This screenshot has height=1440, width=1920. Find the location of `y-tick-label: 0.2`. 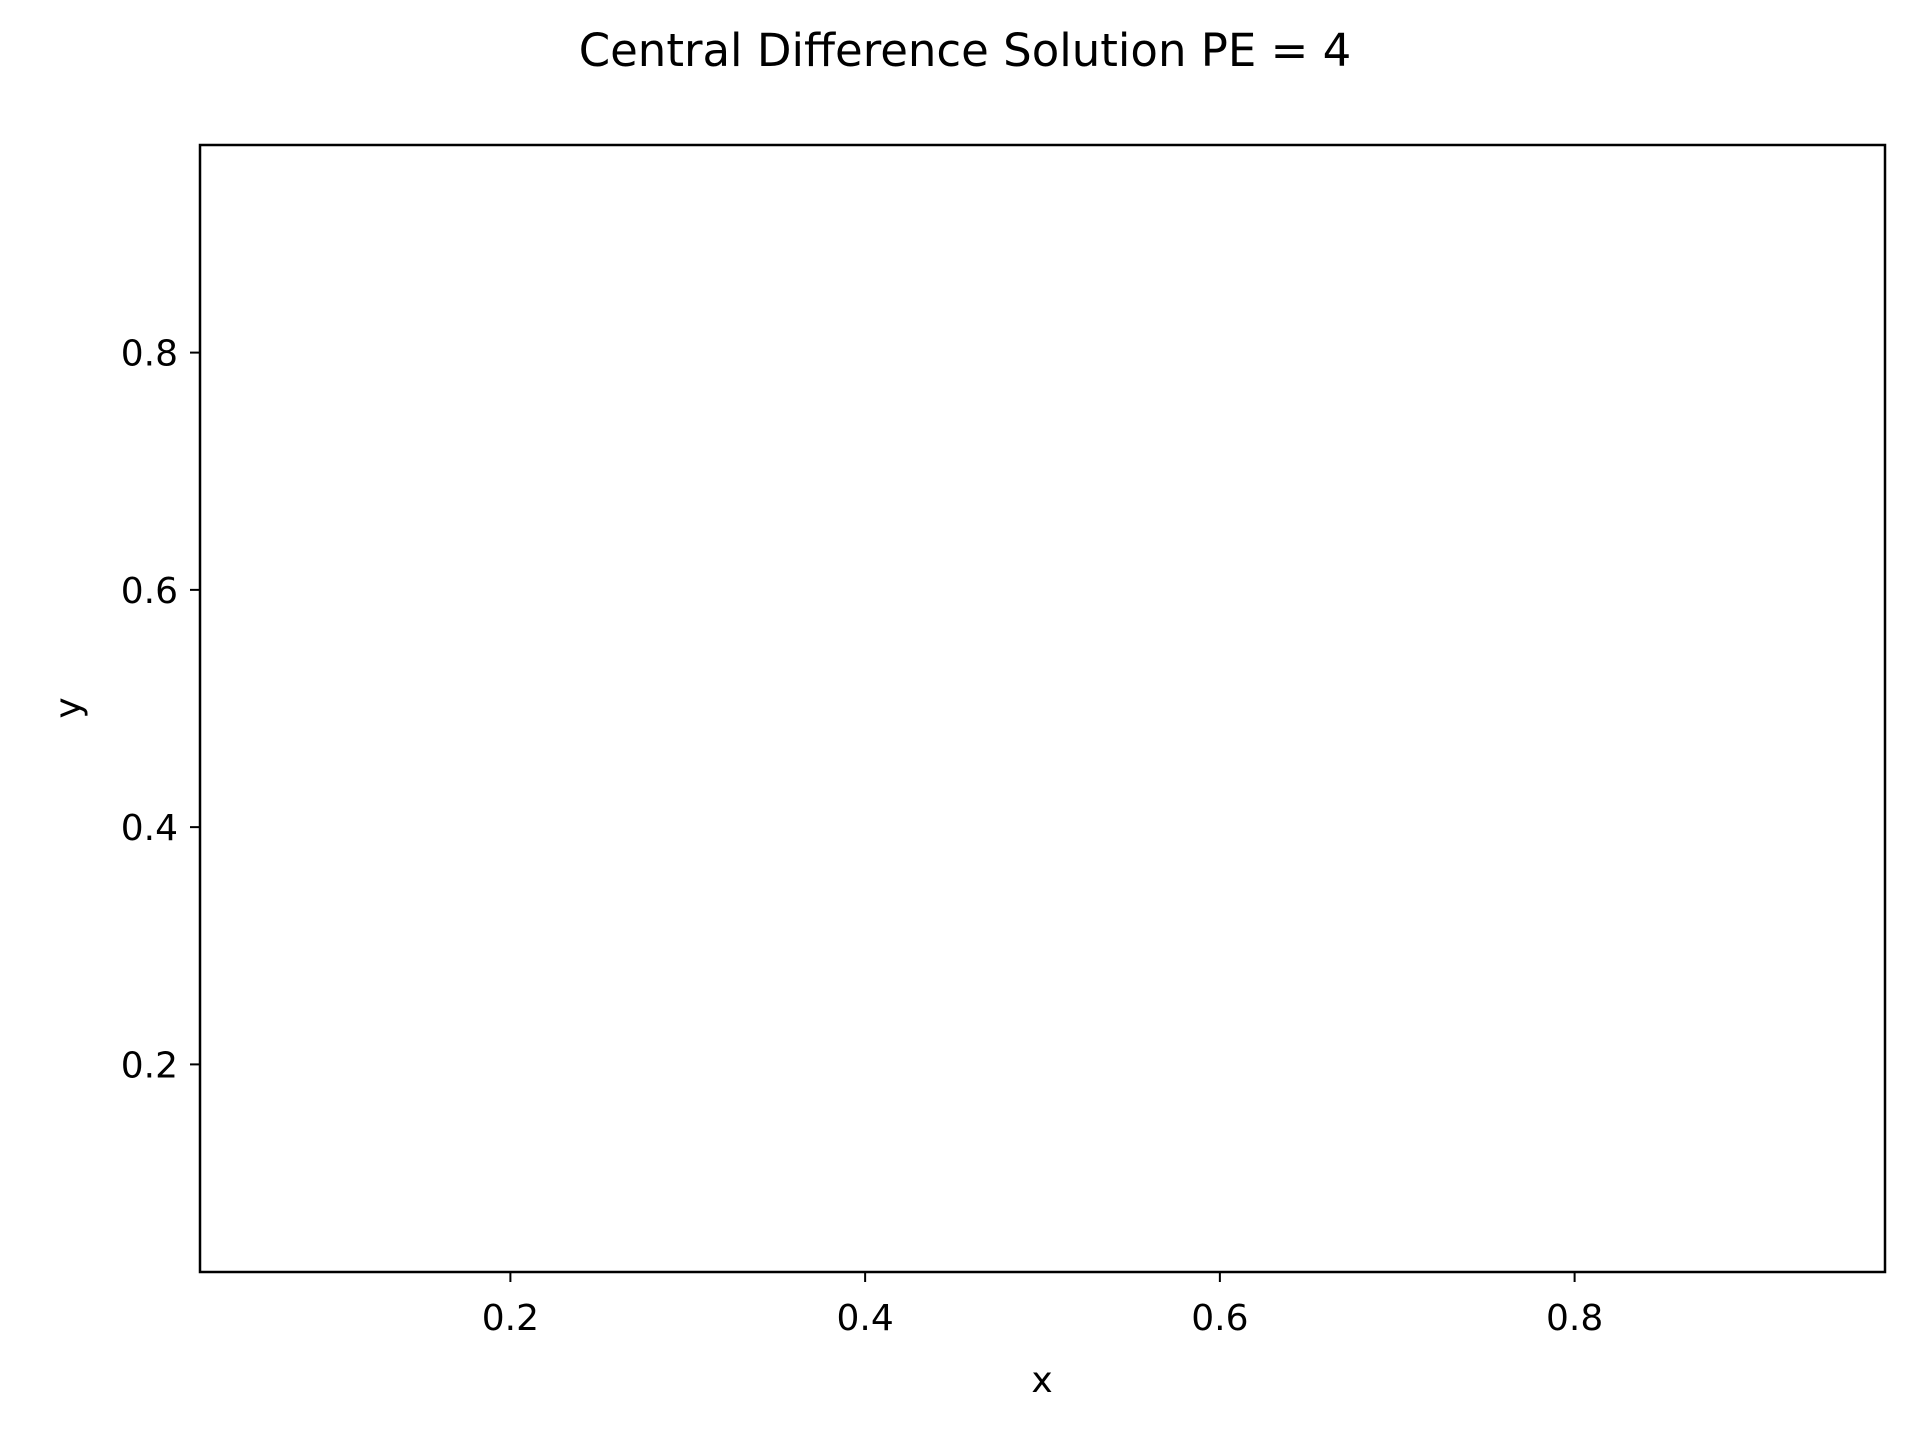

y-tick-label: 0.2 is located at coordinates (149, 1065).